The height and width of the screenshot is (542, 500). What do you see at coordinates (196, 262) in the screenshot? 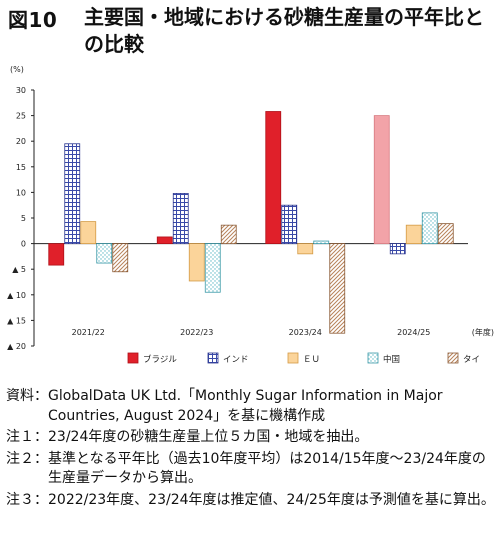
I see `bar-ＥＵ-2022/23` at bounding box center [196, 262].